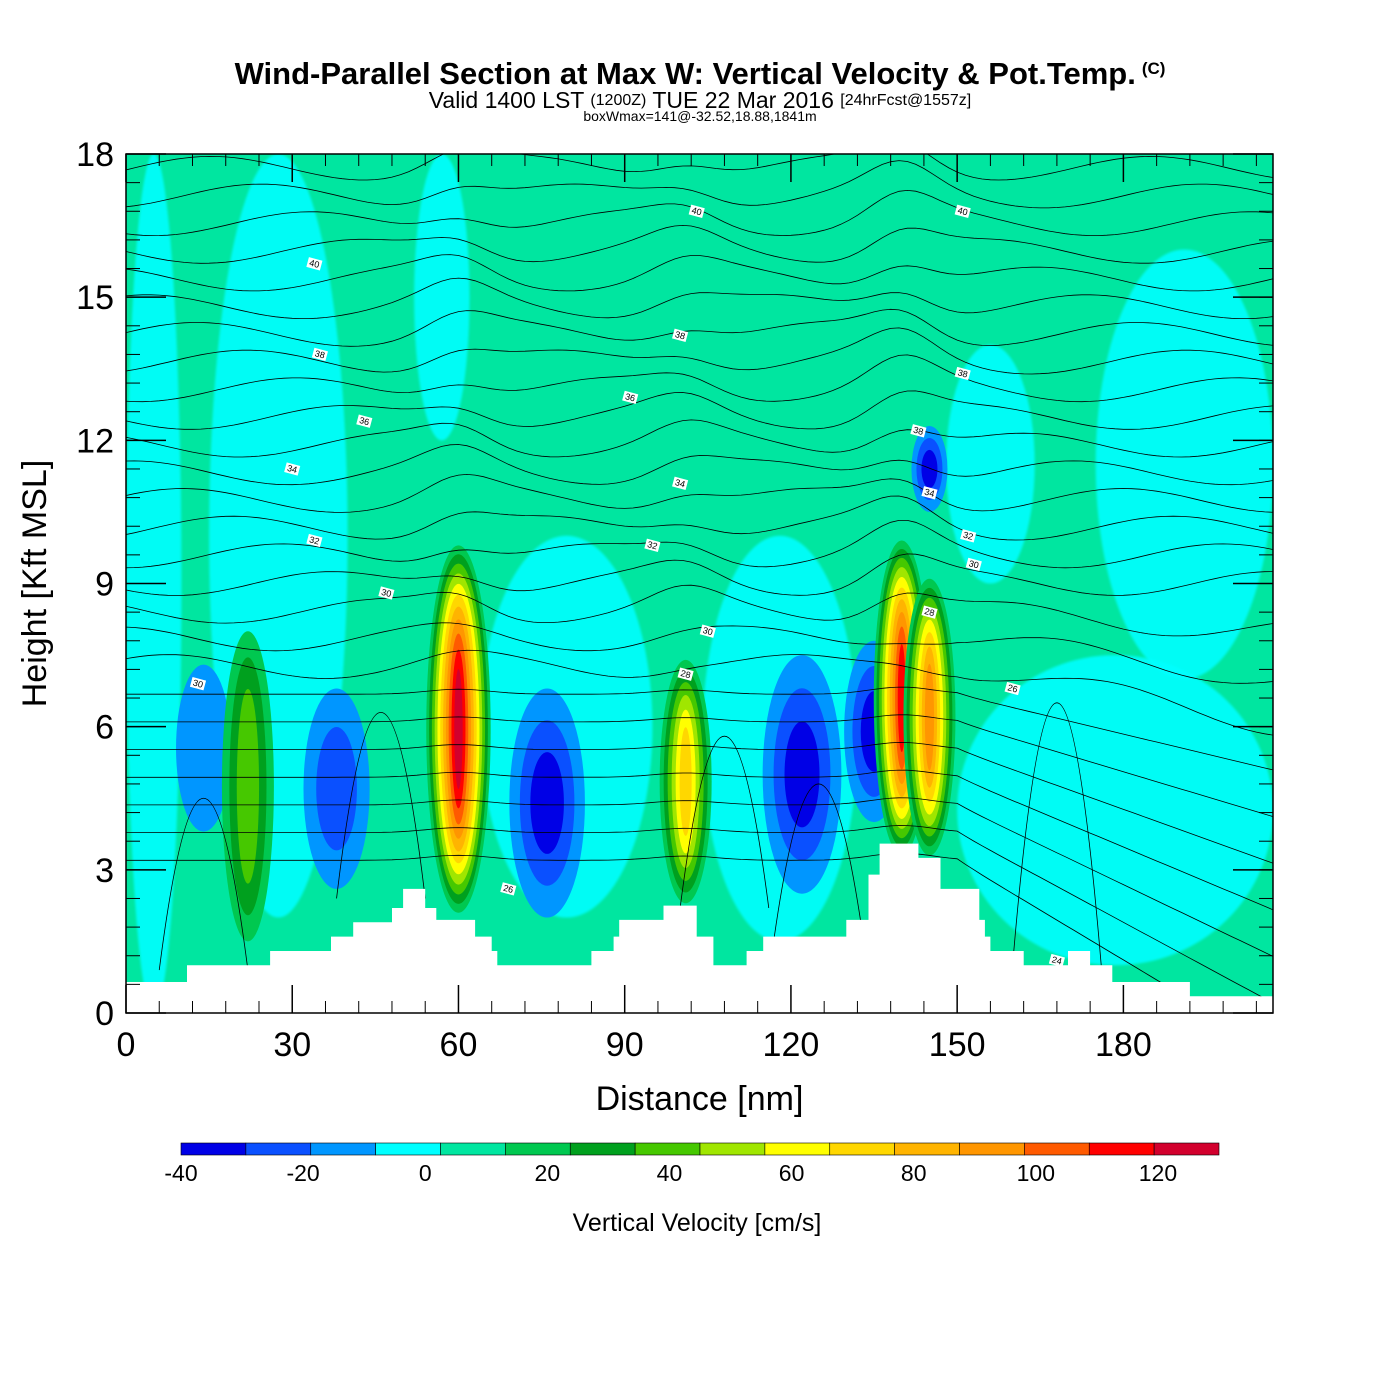 Image resolution: width=1400 pixels, height=1400 pixels. I want to click on y-tick-label: 6, so click(104, 728).